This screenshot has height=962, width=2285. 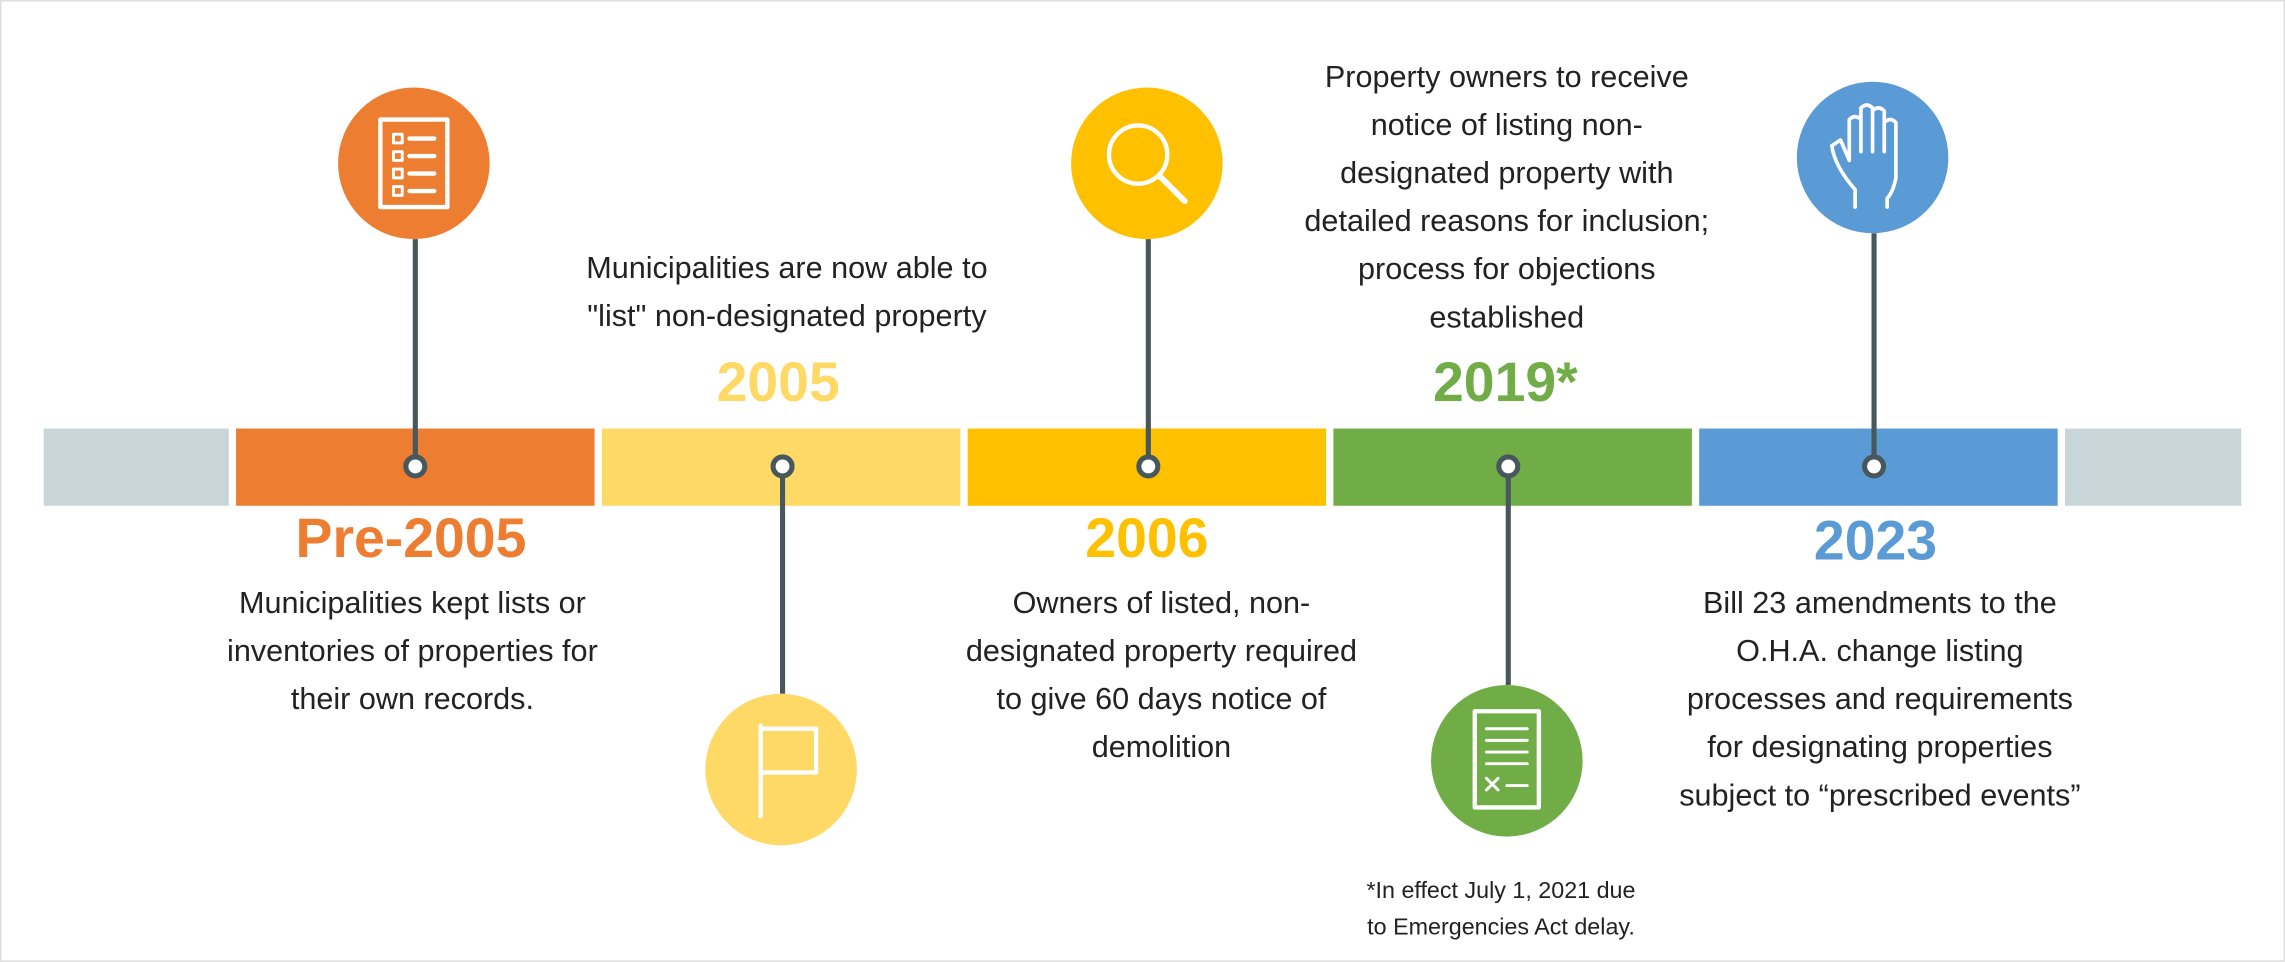 I want to click on description: notice of listing non-, so click(x=1507, y=125).